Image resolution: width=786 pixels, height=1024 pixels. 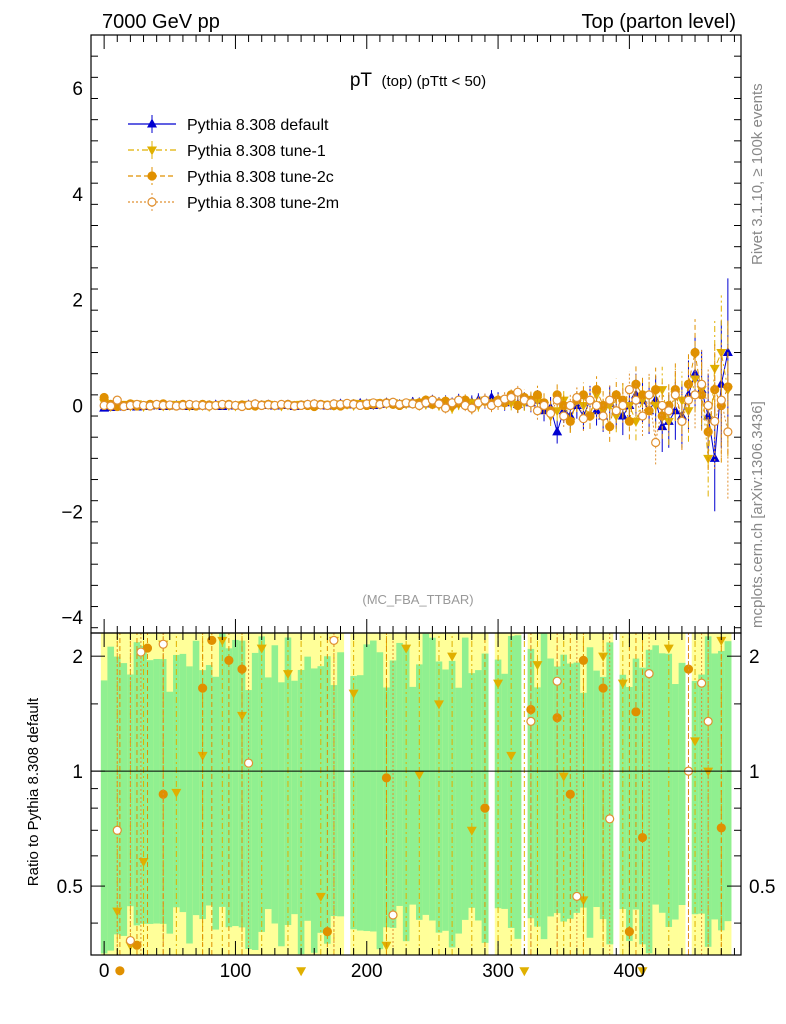 What do you see at coordinates (161, 22) in the screenshot?
I see `header-left: 7000 GeV pp` at bounding box center [161, 22].